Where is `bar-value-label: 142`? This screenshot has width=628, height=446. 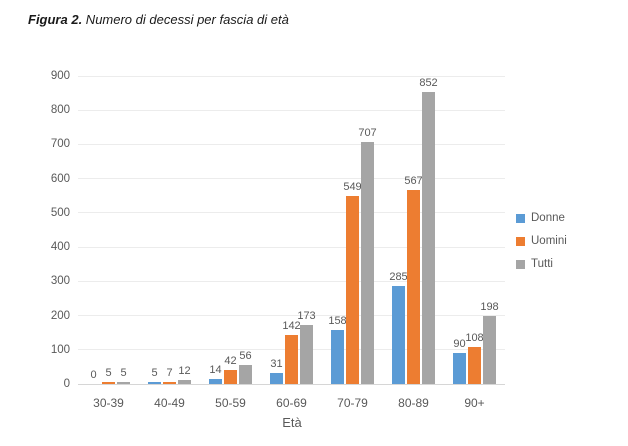
bar-value-label: 142 is located at coordinates (291, 326).